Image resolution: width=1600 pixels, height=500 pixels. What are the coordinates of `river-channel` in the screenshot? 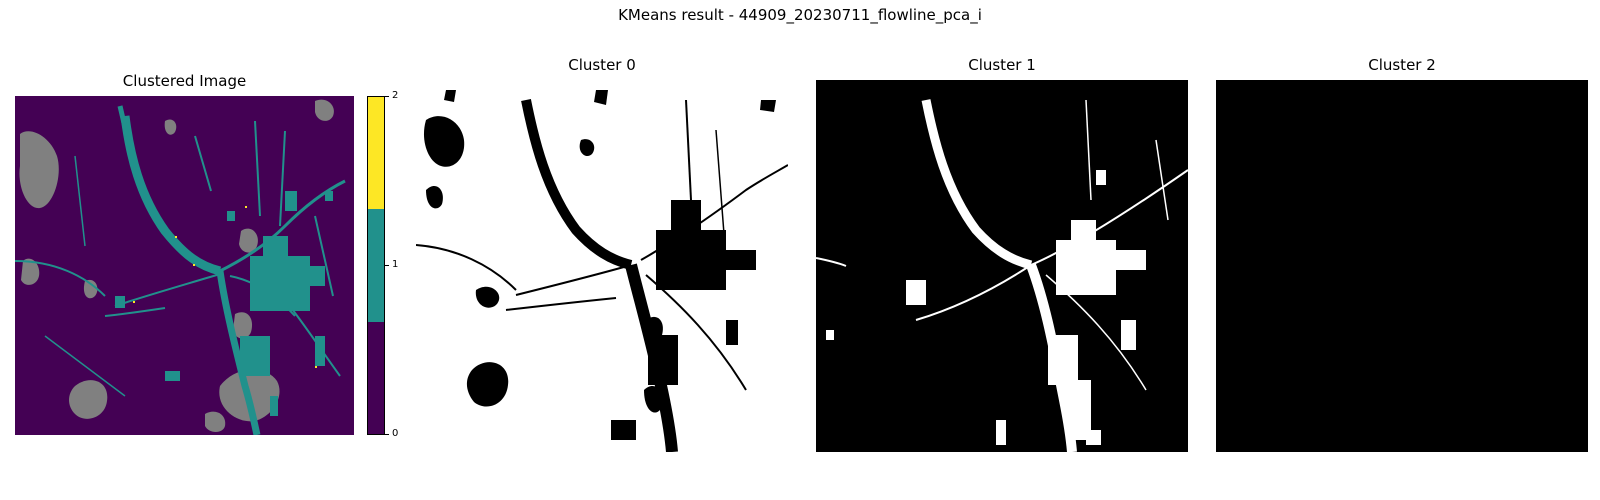 It's located at (171, 195).